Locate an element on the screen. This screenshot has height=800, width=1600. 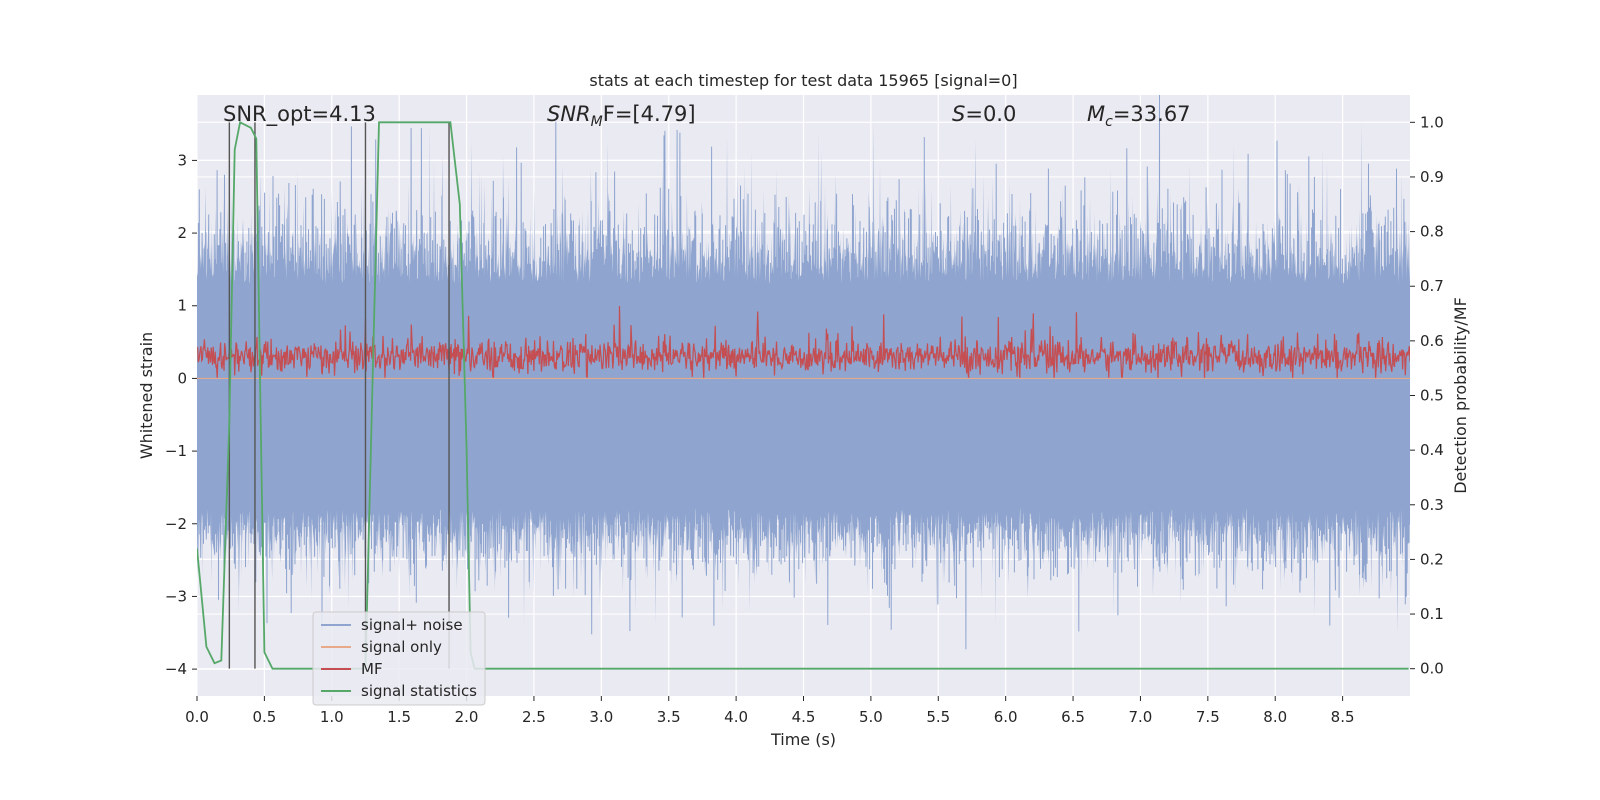
x-tick-label: 3.0 is located at coordinates (601, 717).